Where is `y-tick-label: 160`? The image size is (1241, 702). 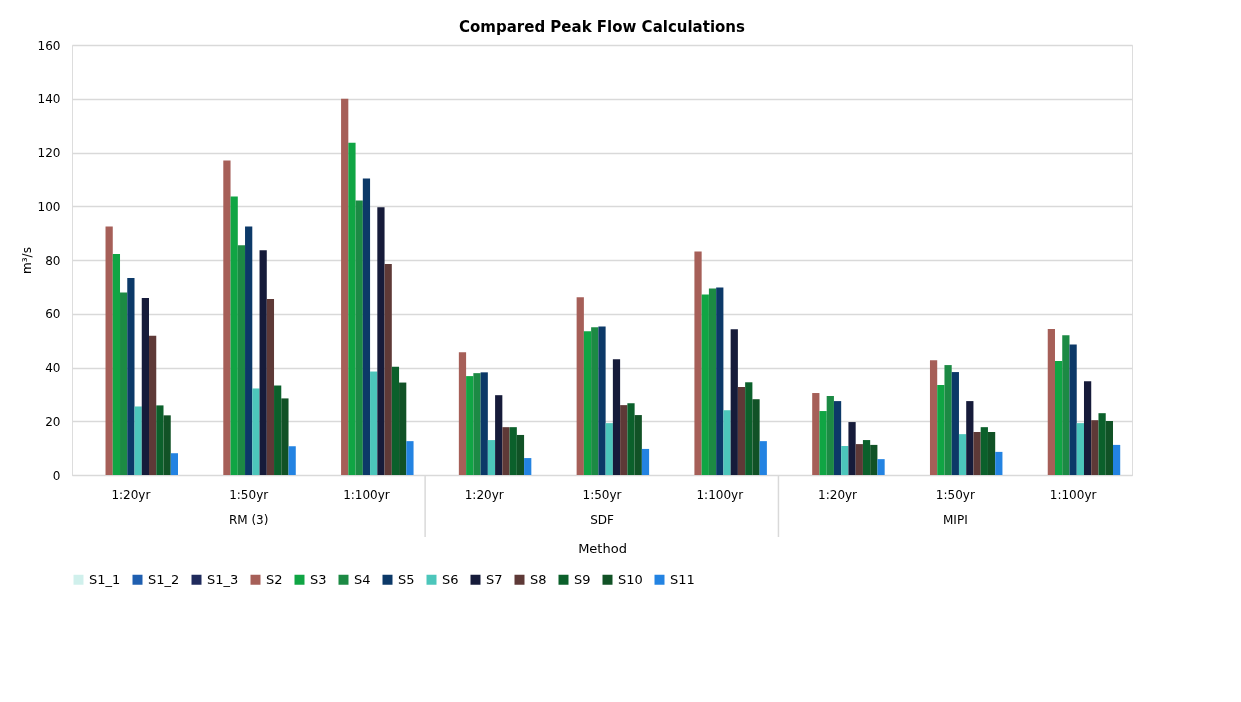 y-tick-label: 160 is located at coordinates (49, 45).